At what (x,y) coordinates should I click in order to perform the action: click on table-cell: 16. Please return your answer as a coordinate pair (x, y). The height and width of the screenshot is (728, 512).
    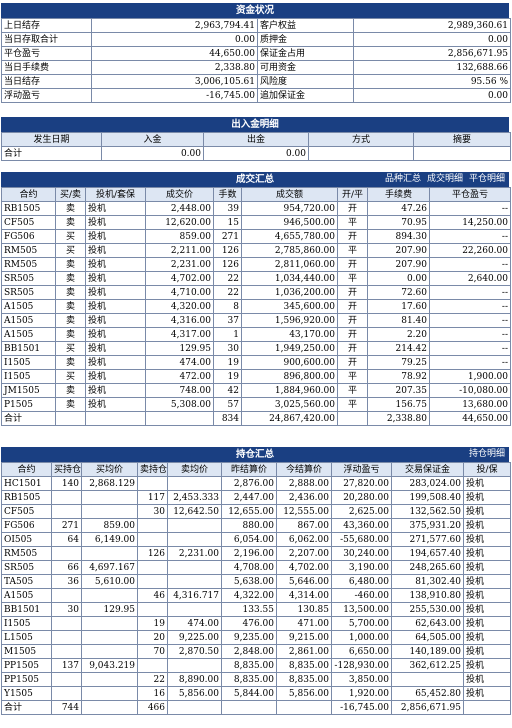
    Looking at the image, I should click on (152, 693).